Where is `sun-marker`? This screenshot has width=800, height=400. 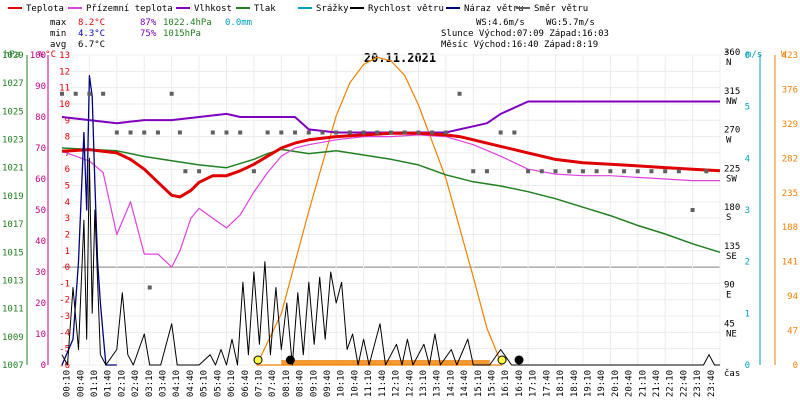
sun-marker is located at coordinates (258, 360).